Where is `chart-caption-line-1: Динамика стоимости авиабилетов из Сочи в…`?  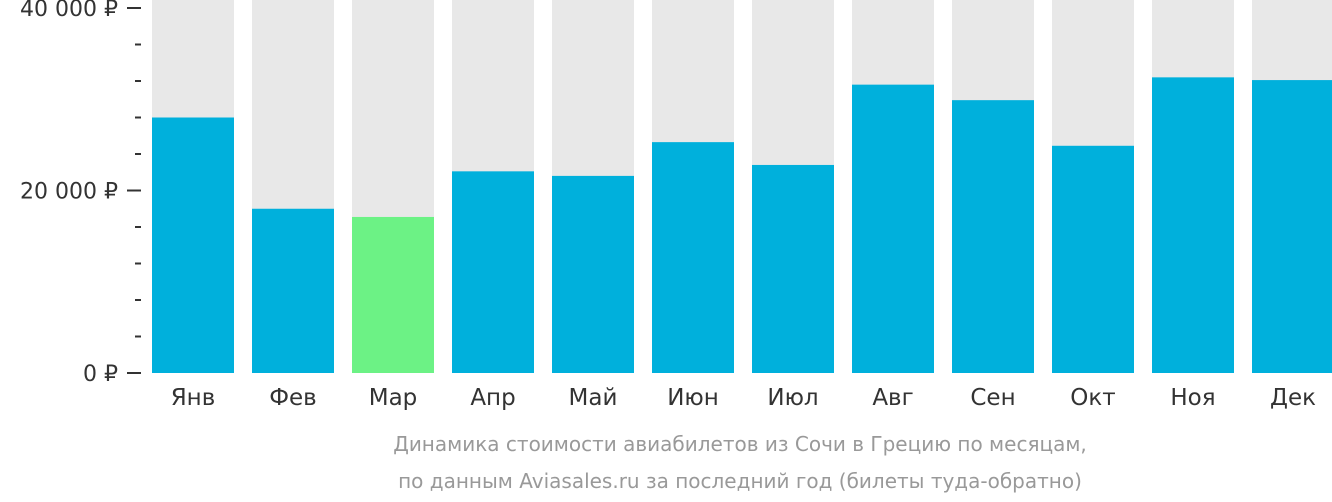
chart-caption-line-1: Динамика стоимости авиабилетов из Сочи в… is located at coordinates (740, 444).